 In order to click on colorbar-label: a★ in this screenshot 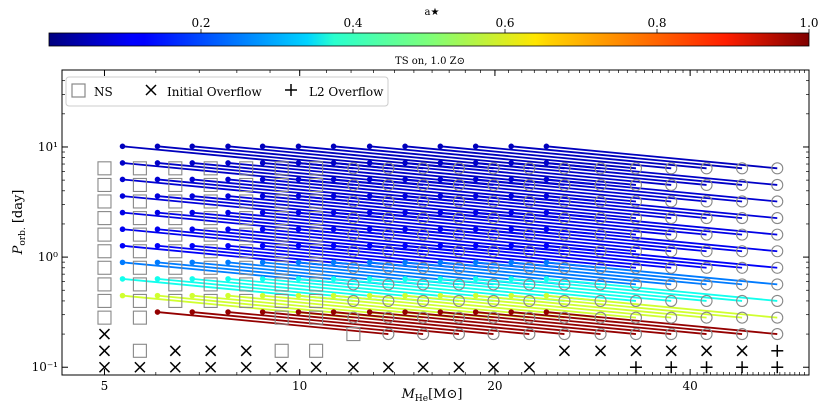, I will do `click(432, 12)`.